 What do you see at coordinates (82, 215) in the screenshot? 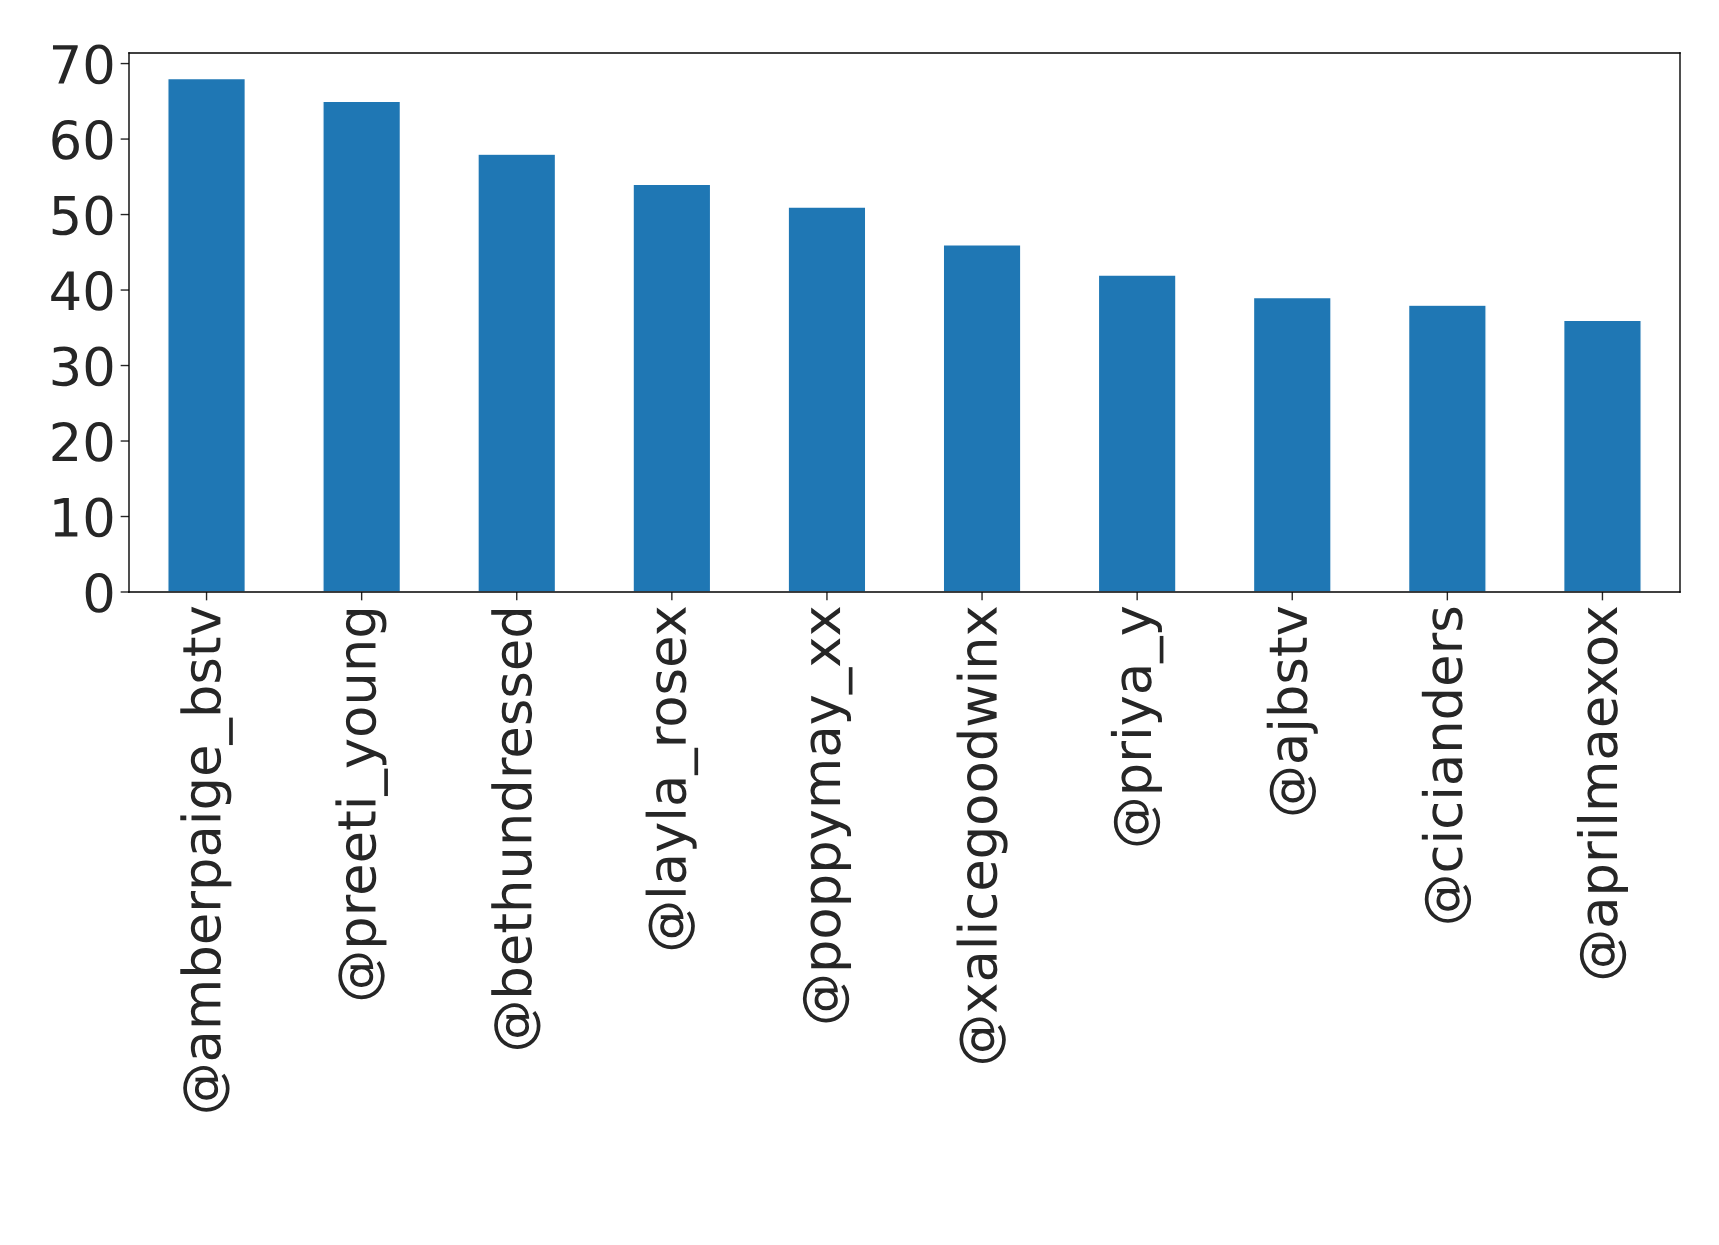
I see `y-tick-label: 50` at bounding box center [82, 215].